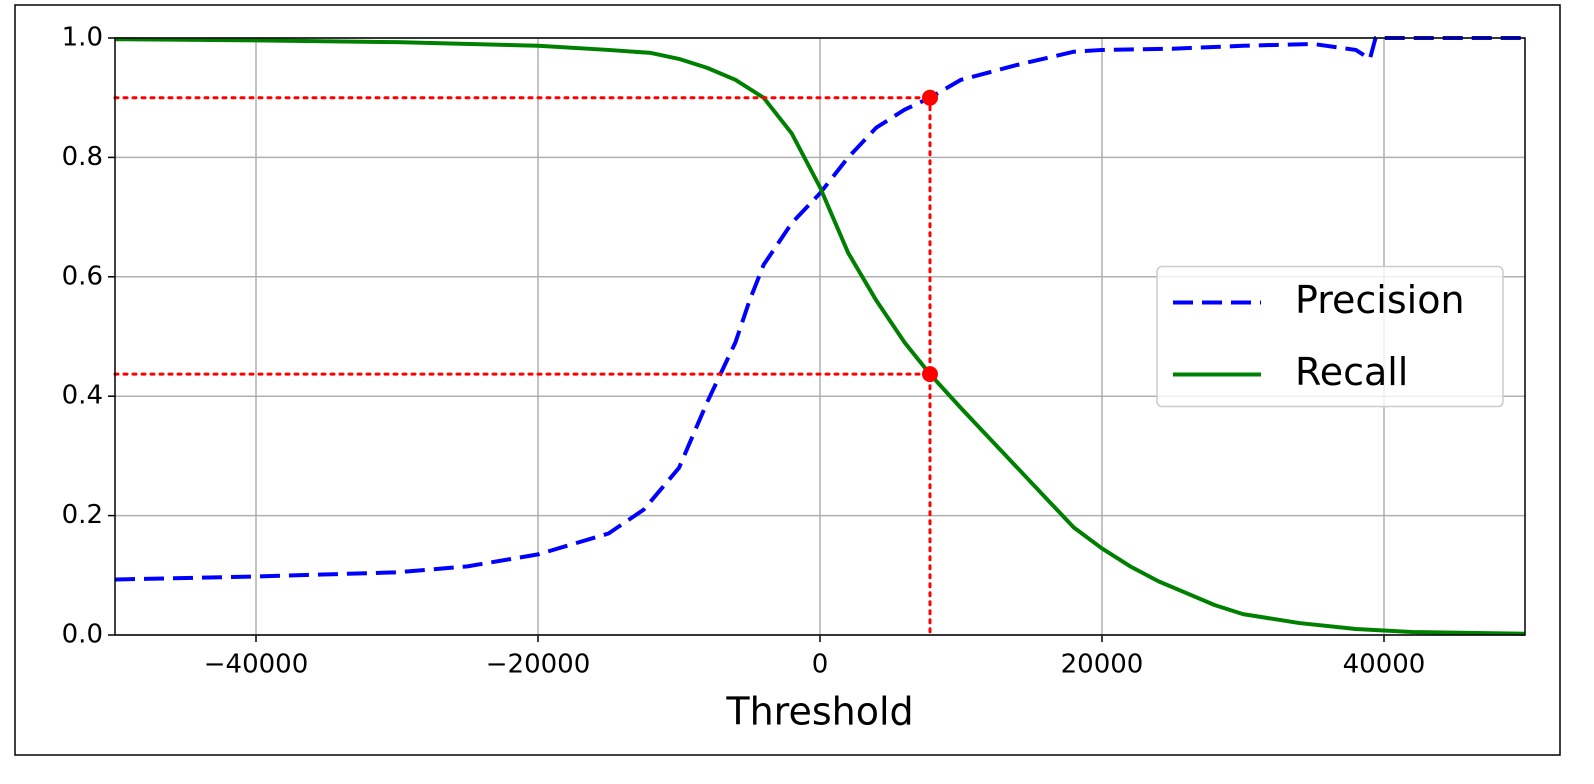  I want to click on x-tick-label: 20000, so click(1102, 665).